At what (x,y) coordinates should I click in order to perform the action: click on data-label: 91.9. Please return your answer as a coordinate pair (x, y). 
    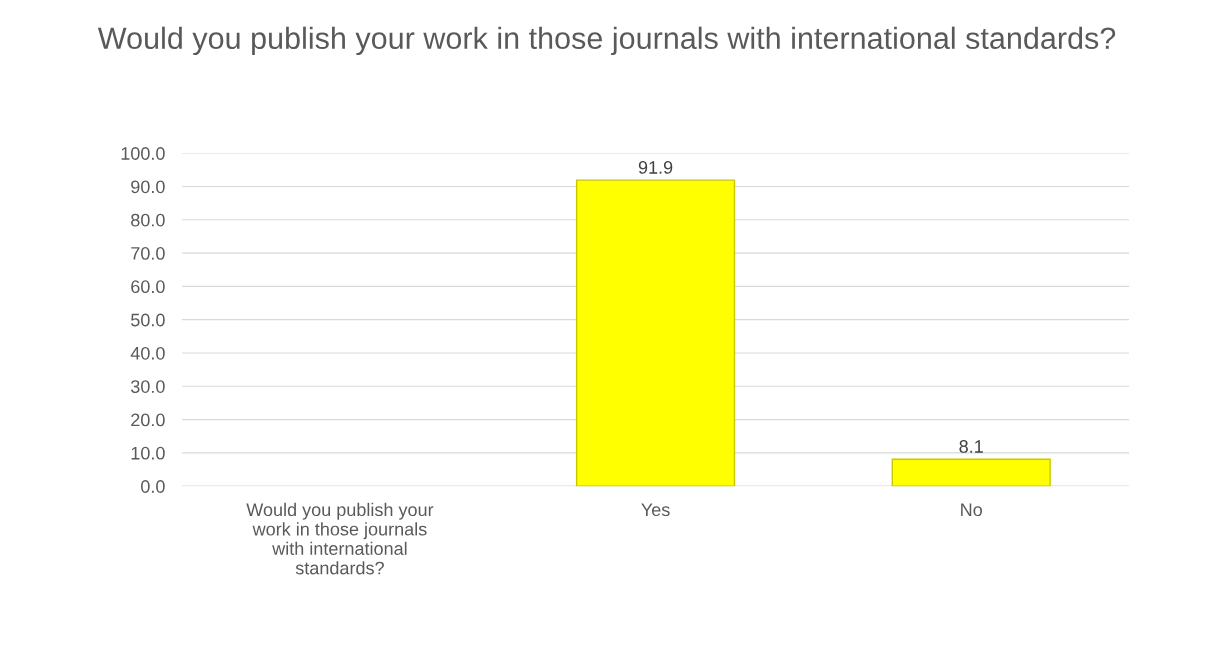
    Looking at the image, I should click on (655, 167).